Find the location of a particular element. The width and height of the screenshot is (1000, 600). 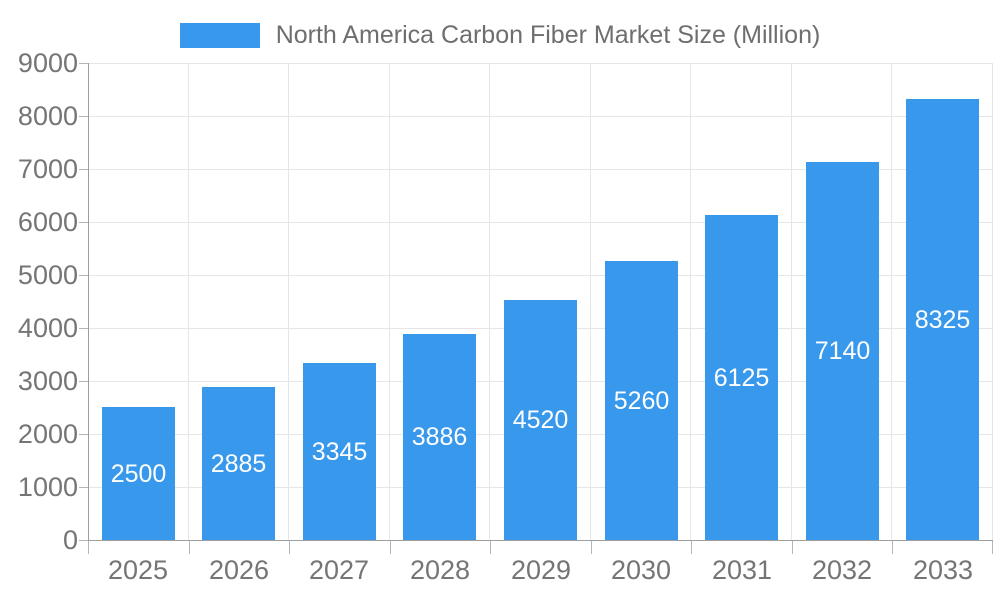

legend-swatch-icon is located at coordinates (219, 35).